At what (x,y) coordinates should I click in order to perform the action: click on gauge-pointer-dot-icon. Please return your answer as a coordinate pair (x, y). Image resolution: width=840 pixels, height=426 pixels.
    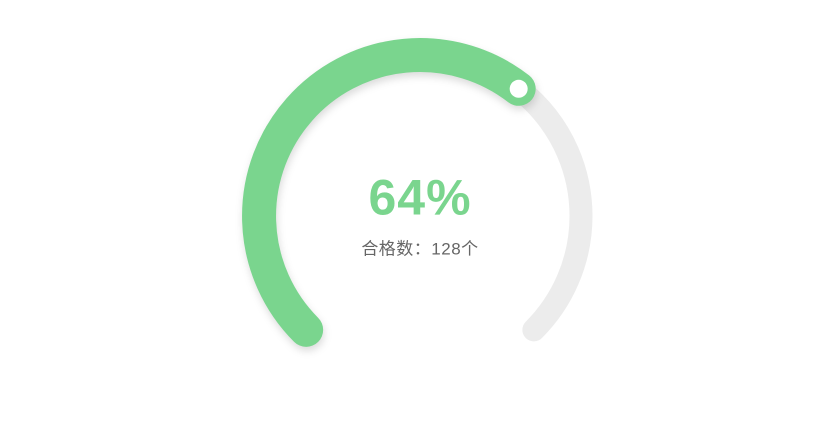
    Looking at the image, I should click on (518, 88).